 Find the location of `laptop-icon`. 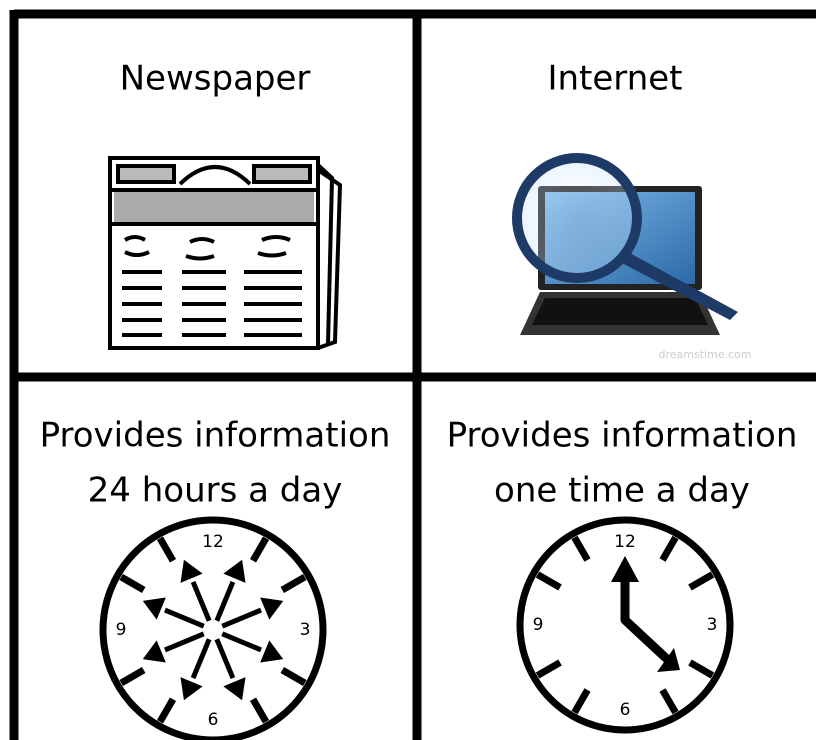

laptop-icon is located at coordinates (625, 244).